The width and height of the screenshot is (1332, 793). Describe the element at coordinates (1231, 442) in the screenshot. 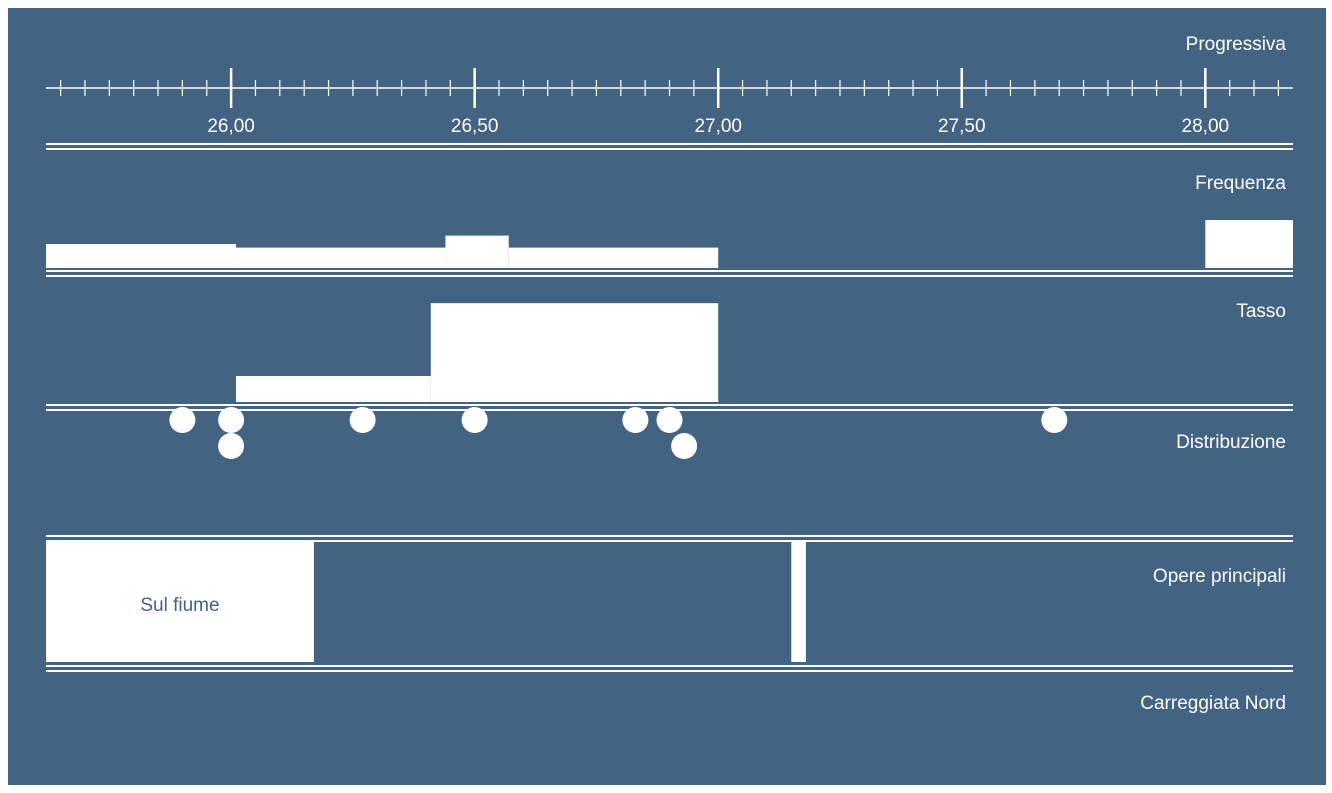

I see `track-label-distribuzione: Distribuzione` at that location.